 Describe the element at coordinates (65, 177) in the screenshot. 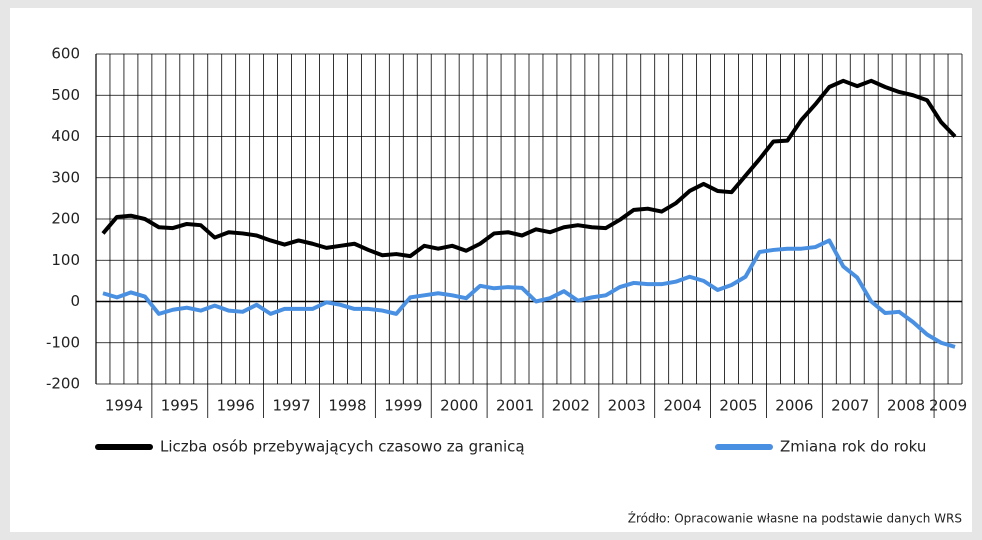

I see `y-tick-label: 300` at that location.